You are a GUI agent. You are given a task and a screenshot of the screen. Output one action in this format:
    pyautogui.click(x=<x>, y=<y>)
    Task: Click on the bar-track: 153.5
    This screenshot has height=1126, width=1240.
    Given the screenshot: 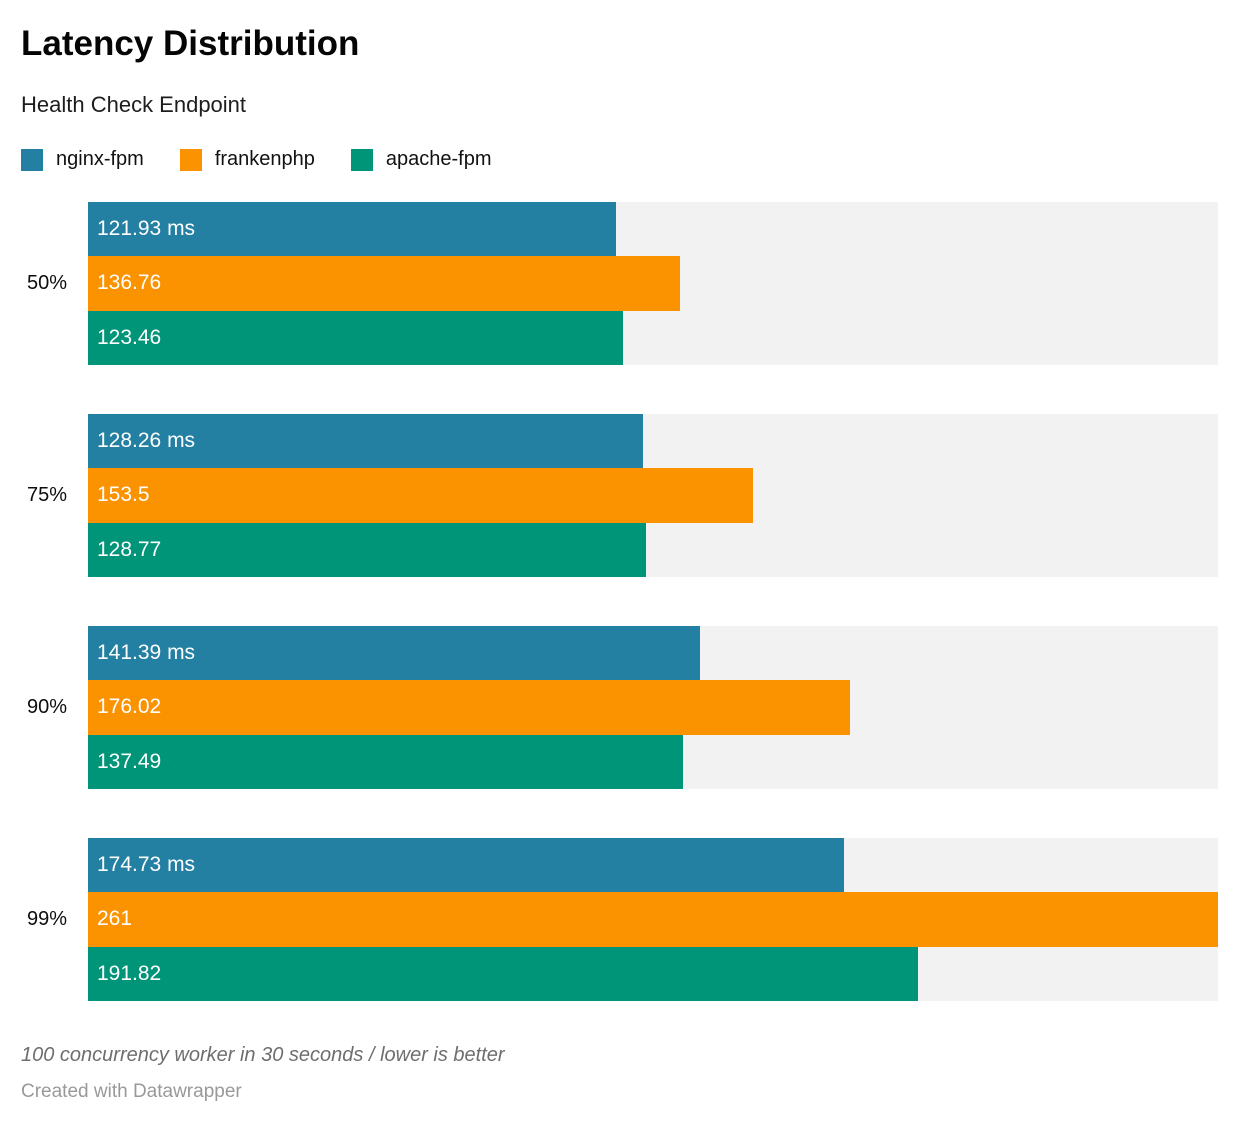 What is the action you would take?
    pyautogui.click(x=653, y=495)
    